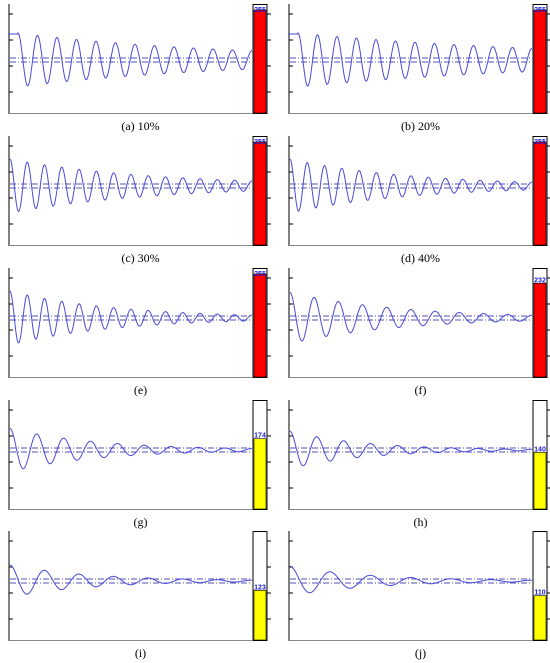 The width and height of the screenshot is (550, 663). What do you see at coordinates (540, 280) in the screenshot?
I see `level-bar-value: 232` at bounding box center [540, 280].